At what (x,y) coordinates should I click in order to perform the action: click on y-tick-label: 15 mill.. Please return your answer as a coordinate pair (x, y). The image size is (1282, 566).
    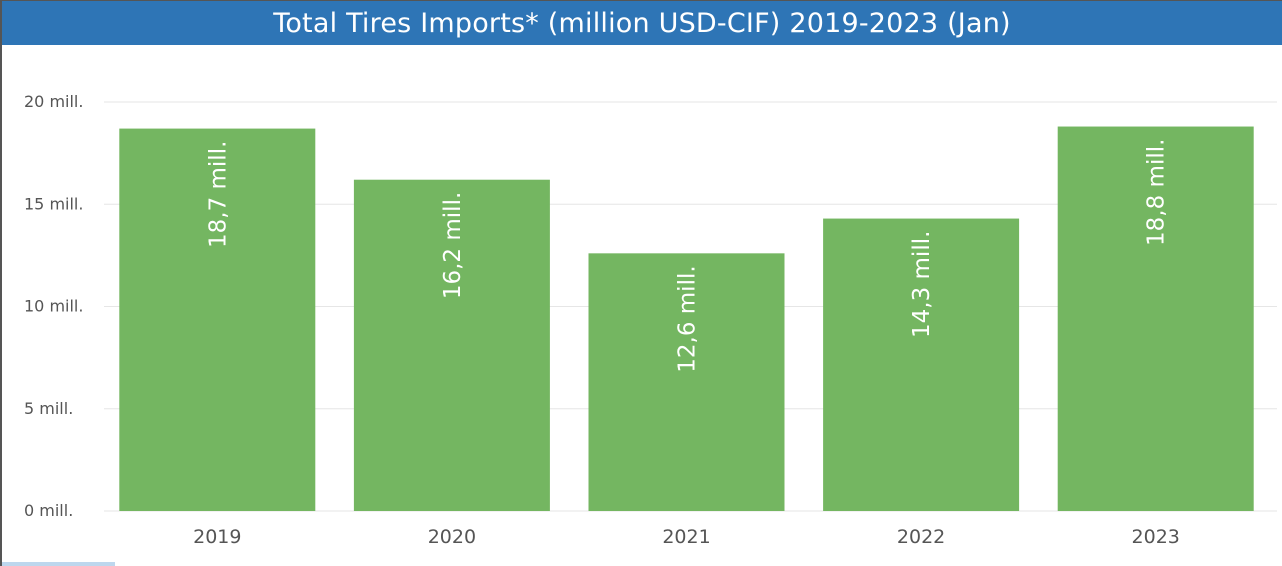
    Looking at the image, I should click on (53, 203).